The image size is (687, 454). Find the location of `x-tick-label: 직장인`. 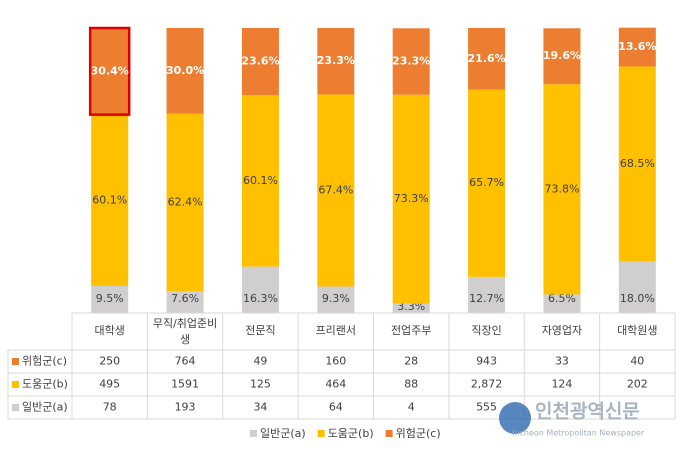

x-tick-label: 직장인 is located at coordinates (486, 330).